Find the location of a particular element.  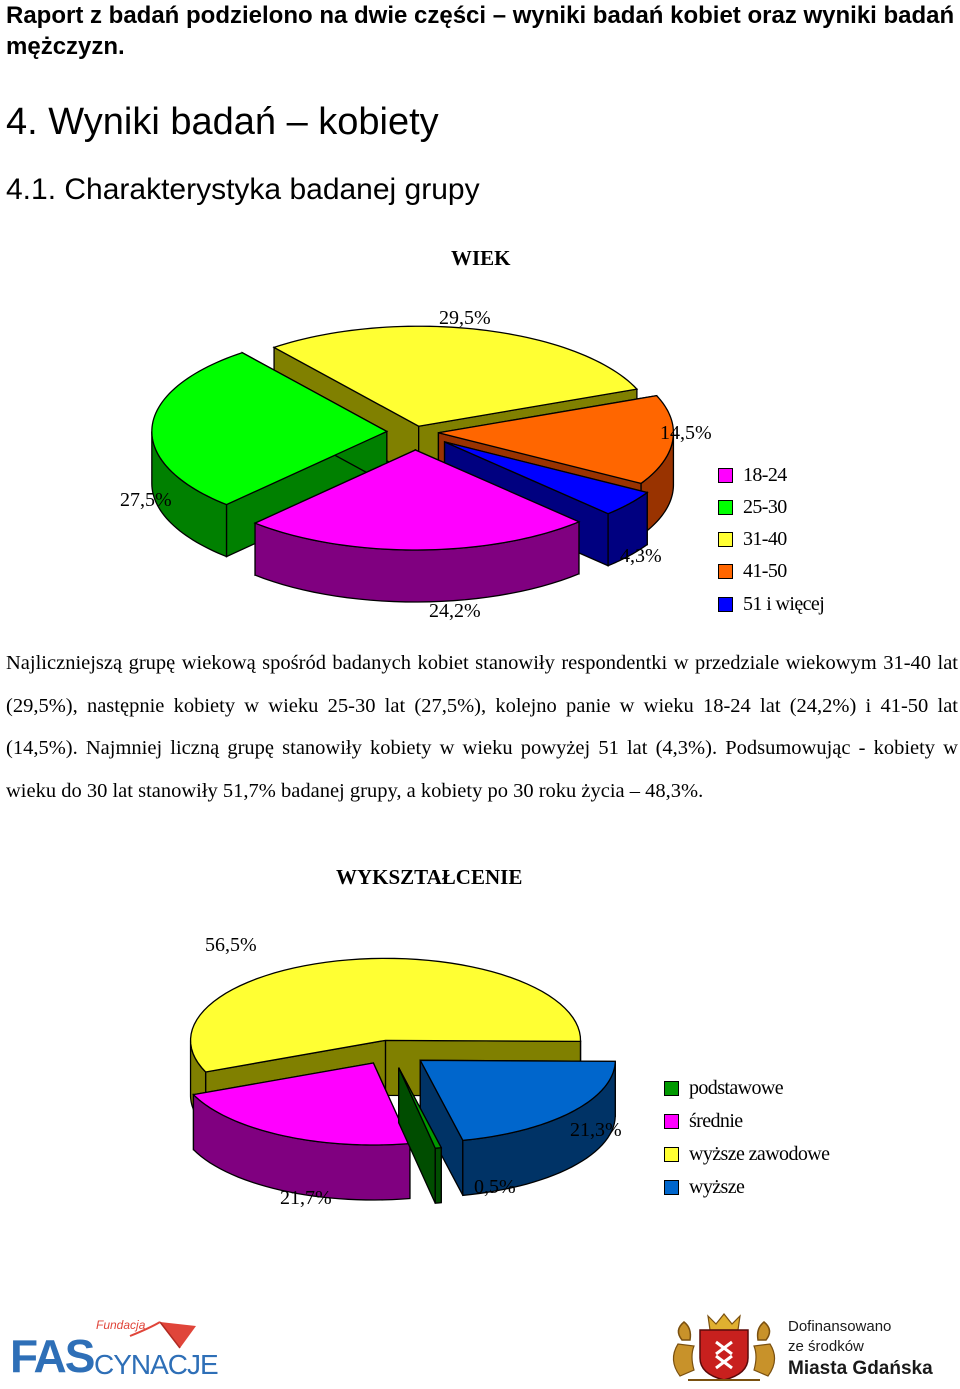

chart-edu-label-higher: 21,3% is located at coordinates (596, 1130).